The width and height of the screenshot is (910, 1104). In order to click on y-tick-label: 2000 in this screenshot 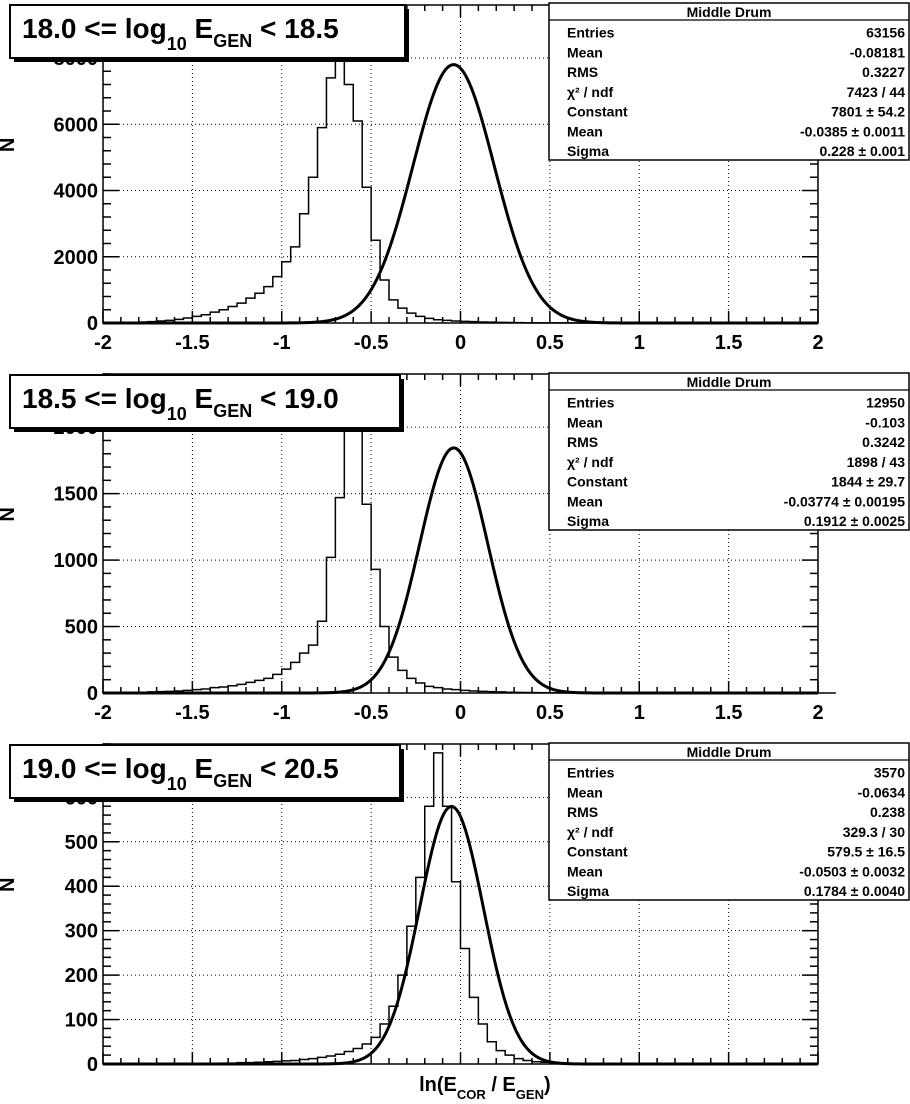, I will do `click(76, 258)`.